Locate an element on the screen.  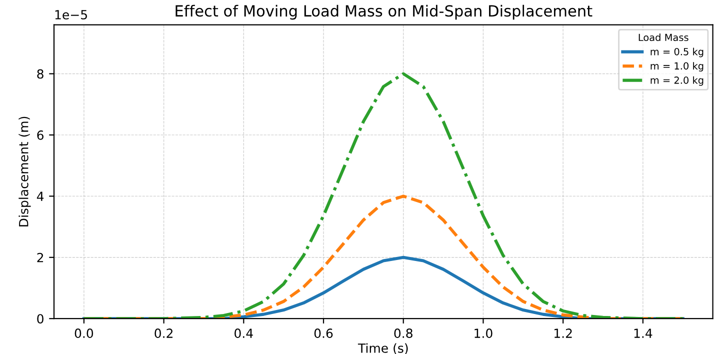
x-tick-label: 0.8 is located at coordinates (403, 333).